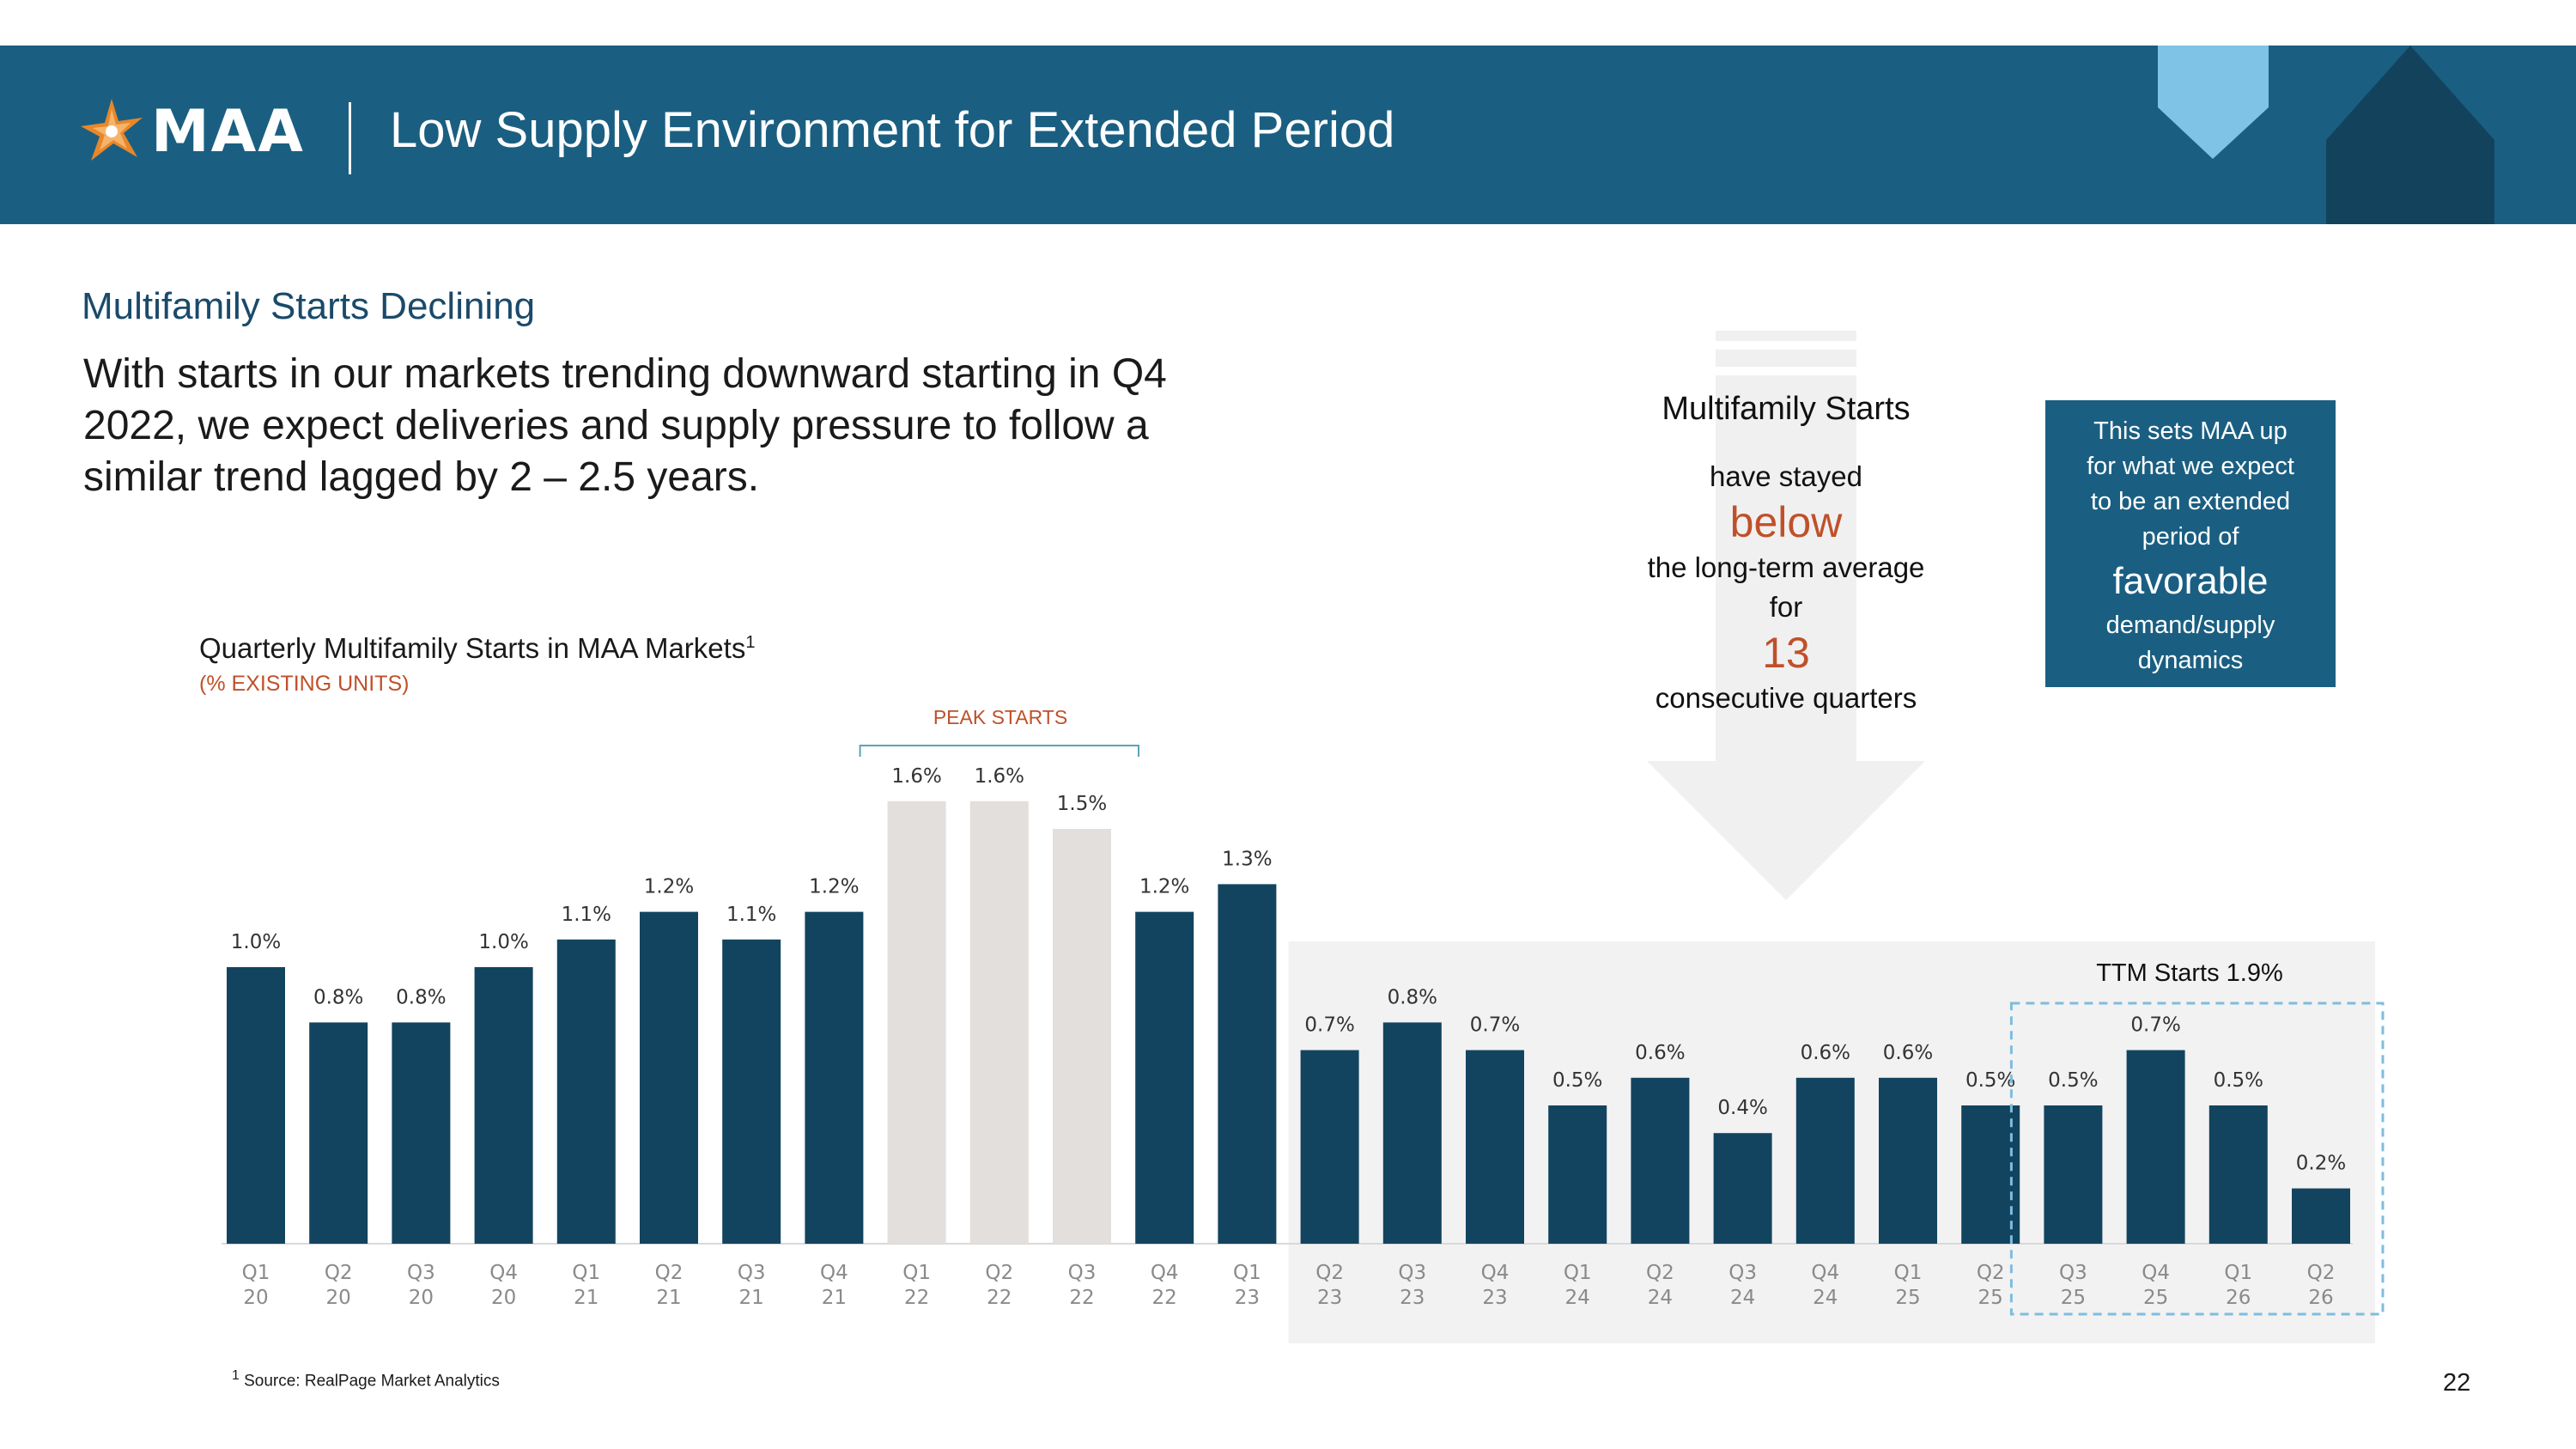 This screenshot has width=2576, height=1449. What do you see at coordinates (2197, 1159) in the screenshot?
I see `ttm-dashed-box` at bounding box center [2197, 1159].